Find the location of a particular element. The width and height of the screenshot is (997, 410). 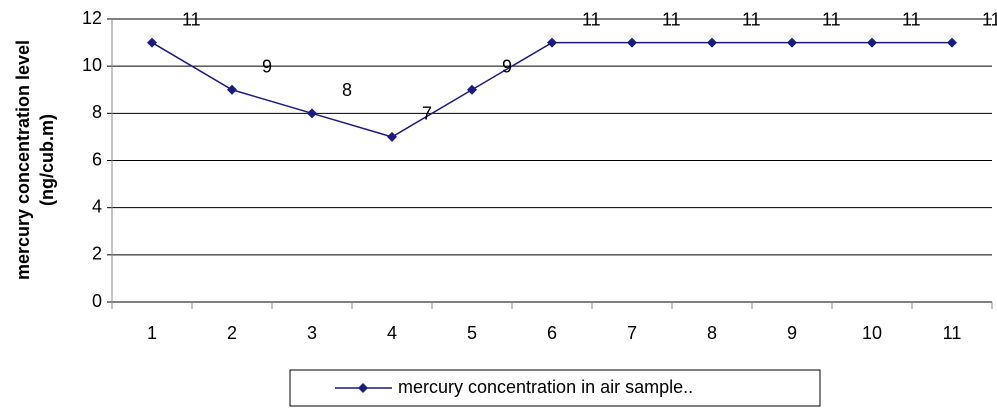

y-tick-label: 8 is located at coordinates (97, 112).